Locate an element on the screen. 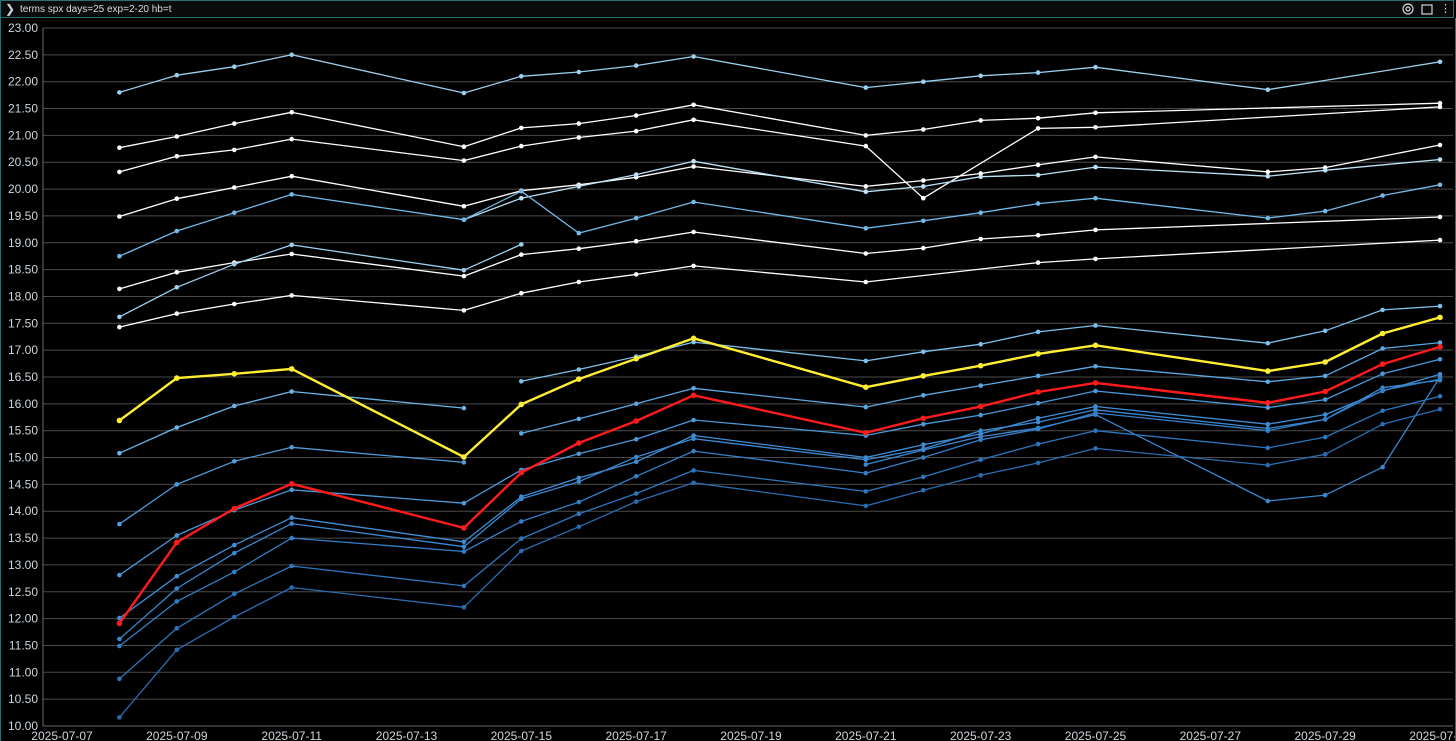 Image resolution: width=1456 pixels, height=741 pixels. x-tick-label: 2025-07-11 is located at coordinates (291, 735).